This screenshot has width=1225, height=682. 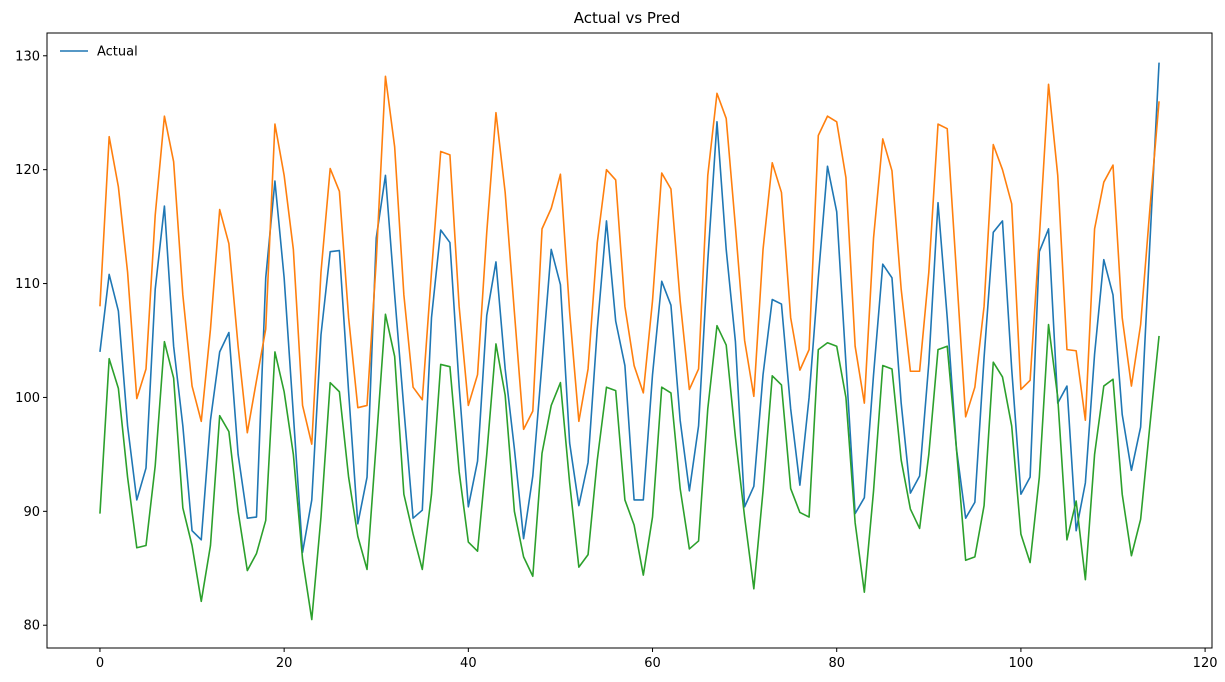 What do you see at coordinates (117, 52) in the screenshot?
I see `legend-label: Actual` at bounding box center [117, 52].